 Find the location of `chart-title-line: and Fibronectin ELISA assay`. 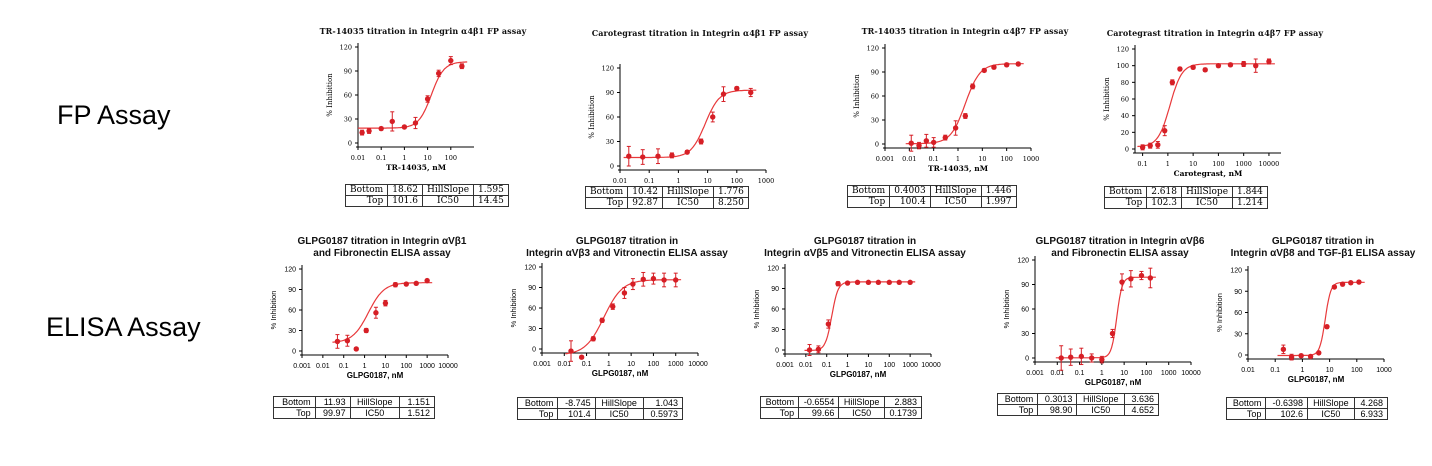

chart-title-line: and Fibronectin ELISA assay is located at coordinates (1120, 253).